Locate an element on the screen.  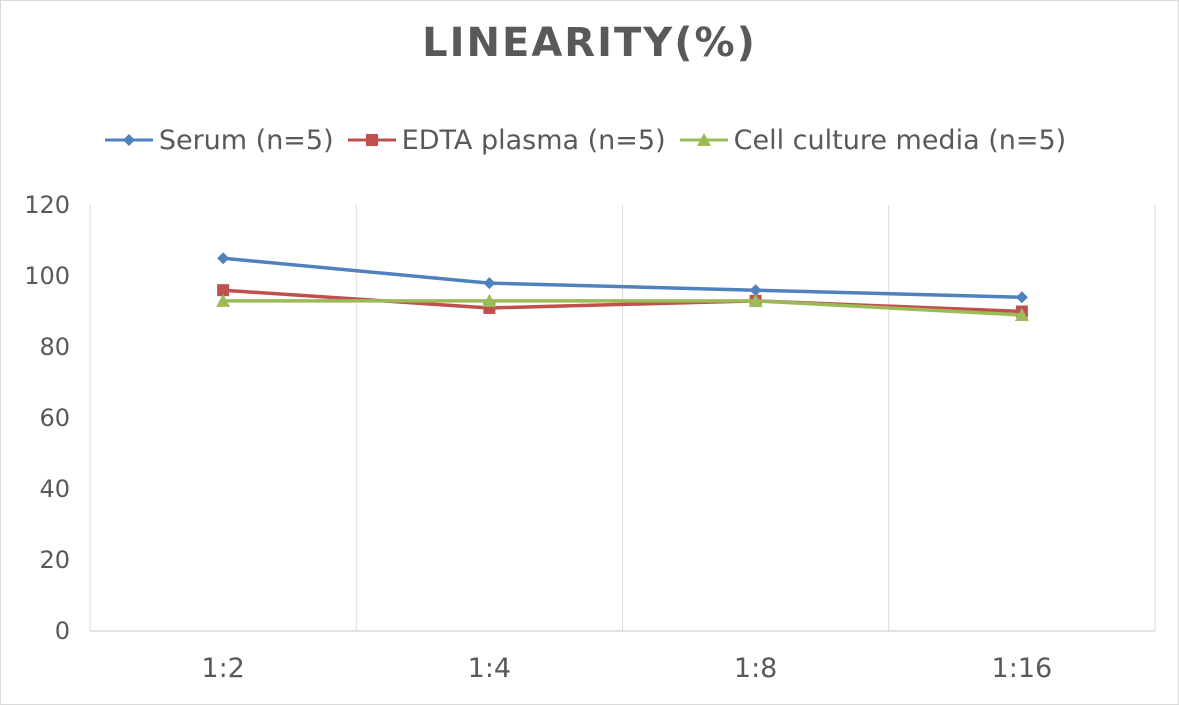
x-tick-label: 1:2 is located at coordinates (222, 668).